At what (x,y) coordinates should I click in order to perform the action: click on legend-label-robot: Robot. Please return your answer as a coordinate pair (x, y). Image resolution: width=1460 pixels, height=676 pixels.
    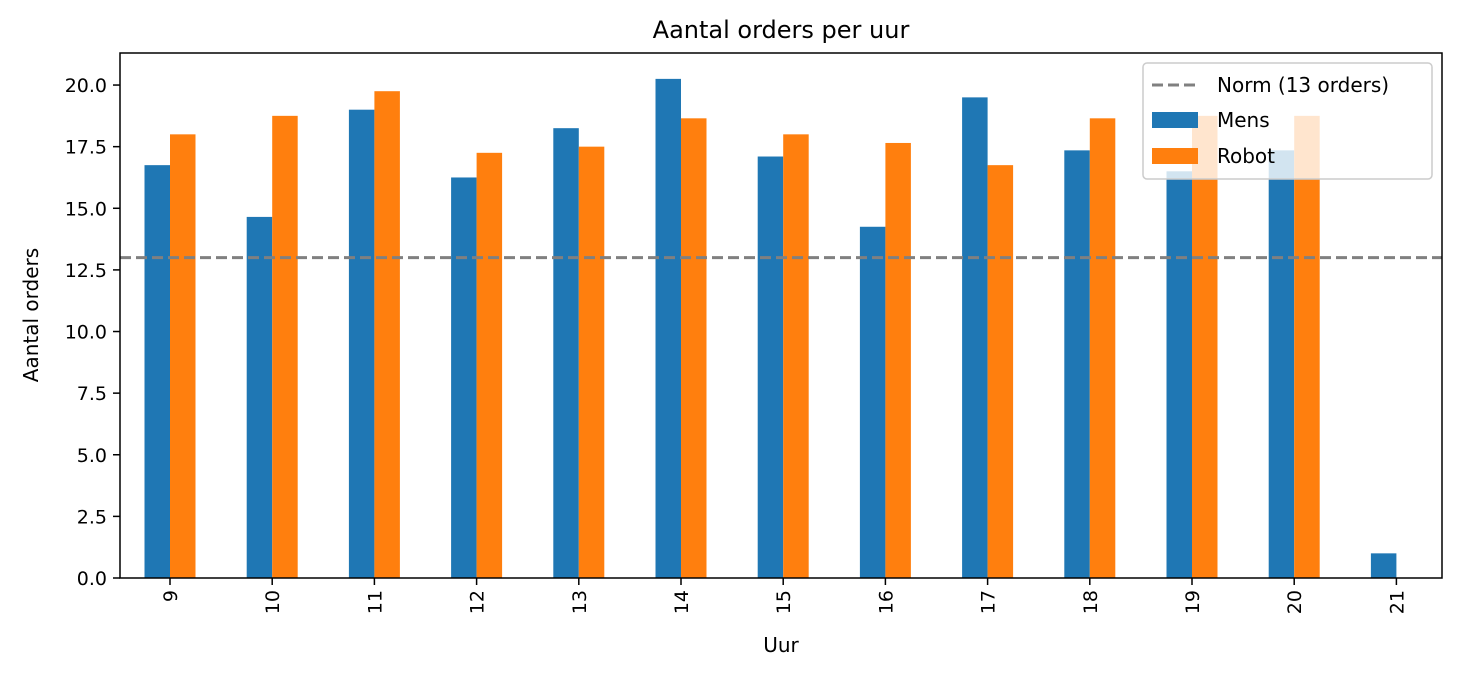
    Looking at the image, I should click on (1246, 156).